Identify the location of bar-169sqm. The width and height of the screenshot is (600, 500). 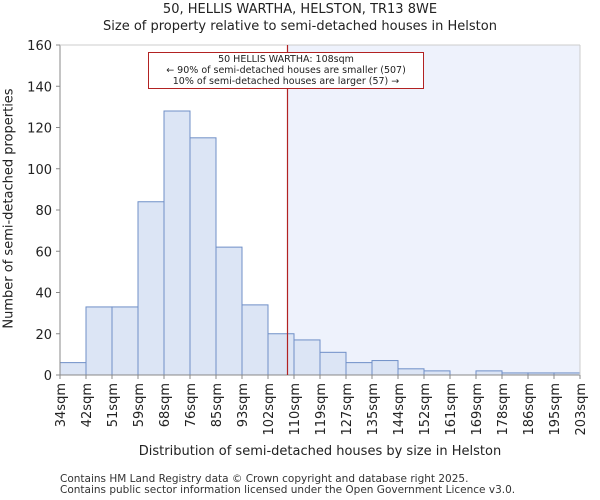
(489, 373).